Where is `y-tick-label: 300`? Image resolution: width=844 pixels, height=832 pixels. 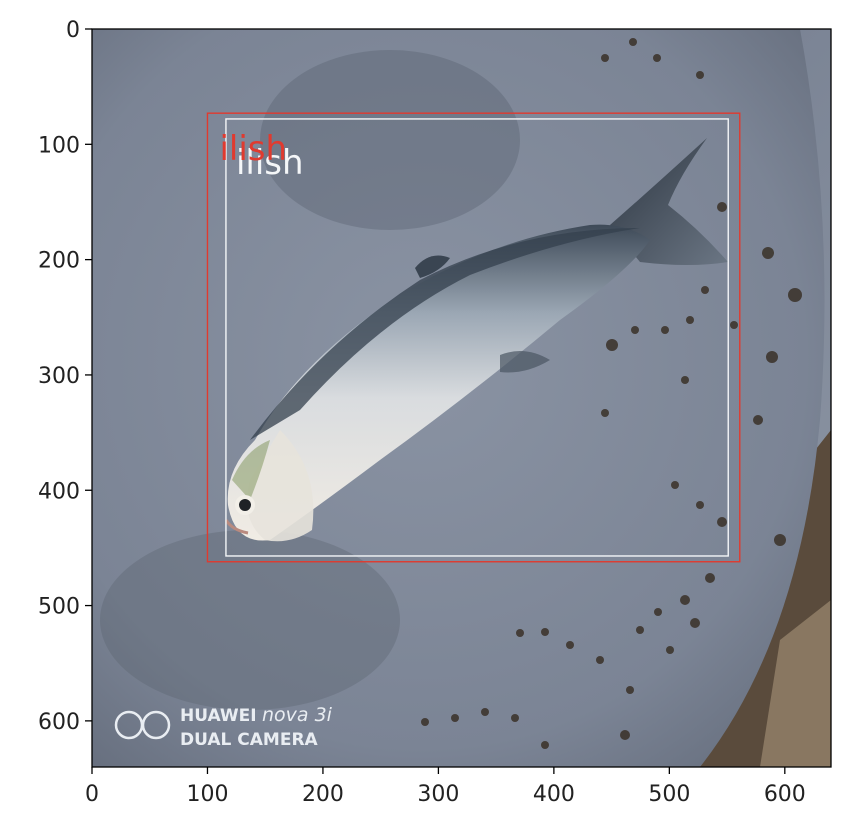 y-tick-label: 300 is located at coordinates (59, 376).